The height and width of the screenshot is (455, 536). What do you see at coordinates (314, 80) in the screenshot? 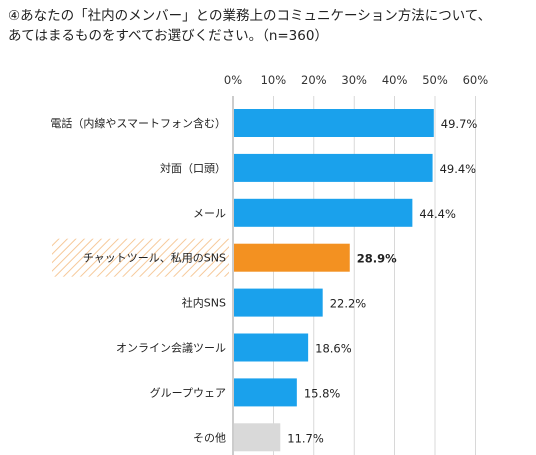
I see `x-tick-label: 20%` at bounding box center [314, 80].